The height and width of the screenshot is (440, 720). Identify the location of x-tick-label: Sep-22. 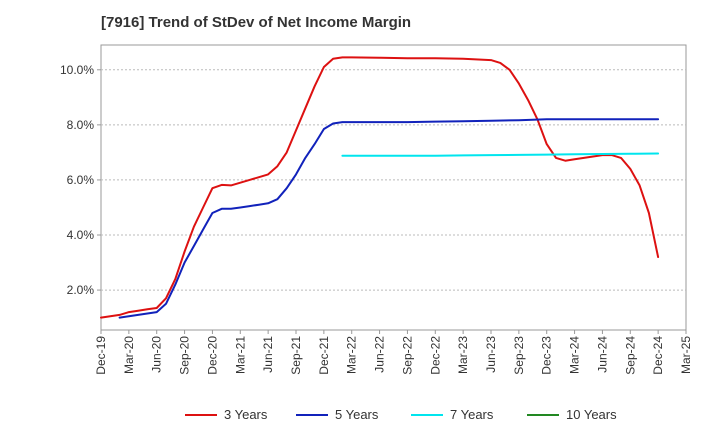
(407, 355).